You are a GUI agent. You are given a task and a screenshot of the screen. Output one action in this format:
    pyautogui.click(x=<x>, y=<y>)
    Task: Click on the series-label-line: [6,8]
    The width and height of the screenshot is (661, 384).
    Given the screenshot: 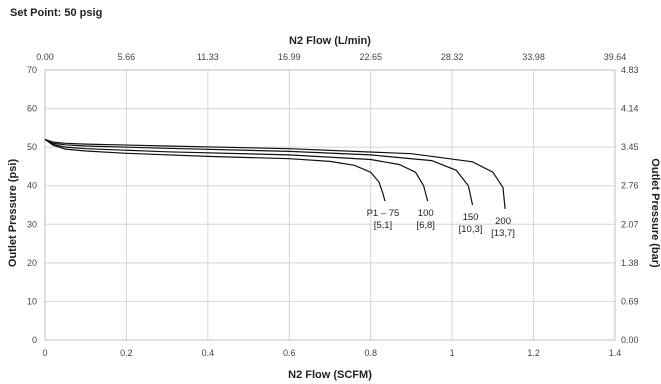 What is the action you would take?
    pyautogui.click(x=425, y=225)
    